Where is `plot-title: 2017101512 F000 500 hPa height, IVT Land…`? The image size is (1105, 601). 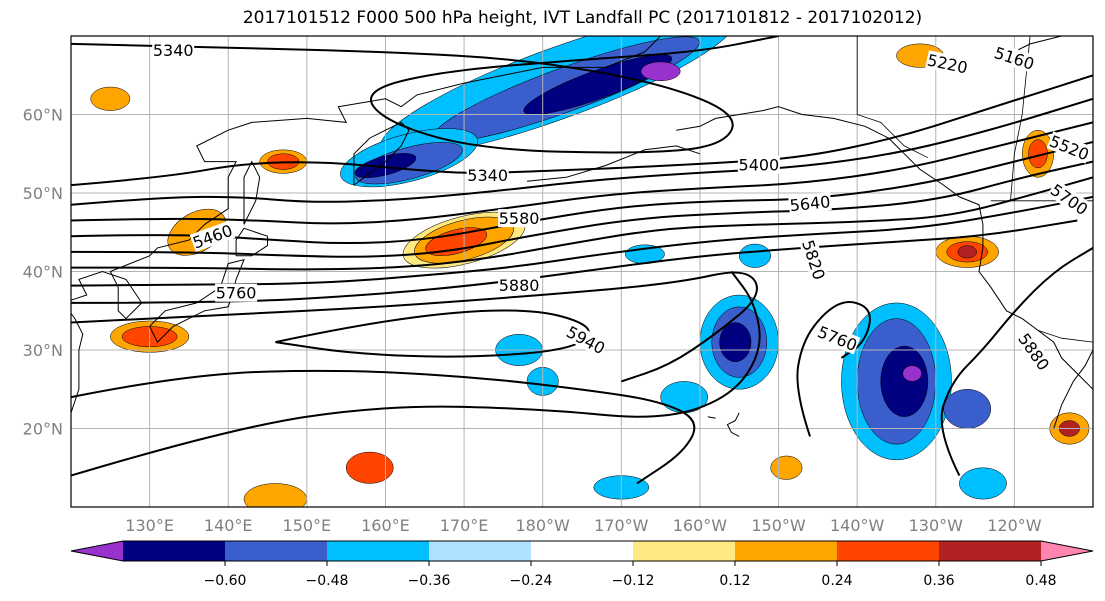
plot-title: 2017101512 F000 500 hPa height, IVT Land… is located at coordinates (582, 18).